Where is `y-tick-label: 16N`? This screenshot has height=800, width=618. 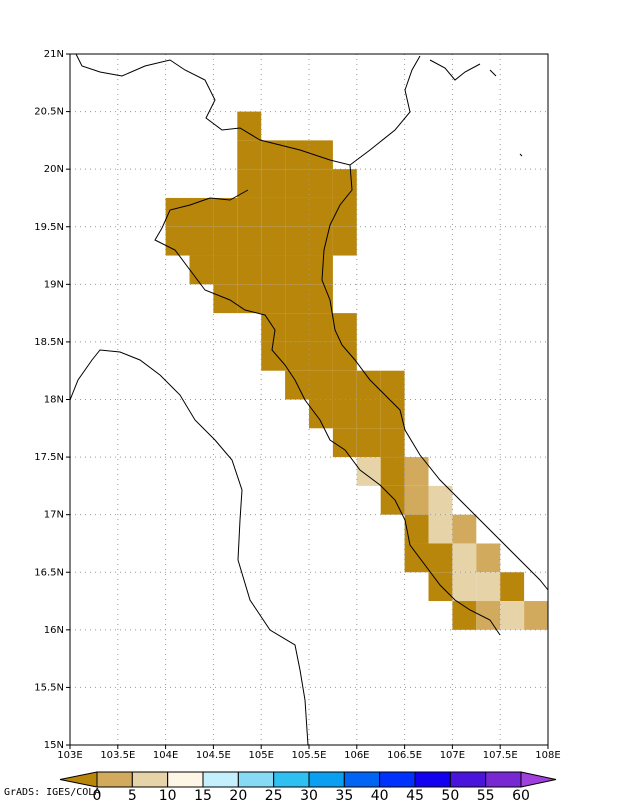
y-tick-label: 16N is located at coordinates (54, 630).